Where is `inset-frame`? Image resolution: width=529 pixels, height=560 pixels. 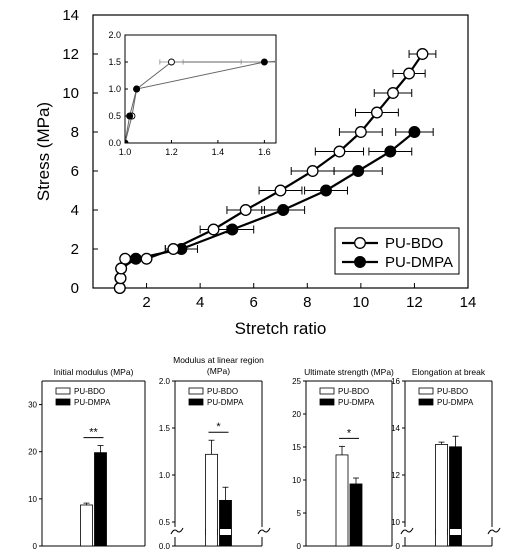 inset-frame is located at coordinates (200, 89).